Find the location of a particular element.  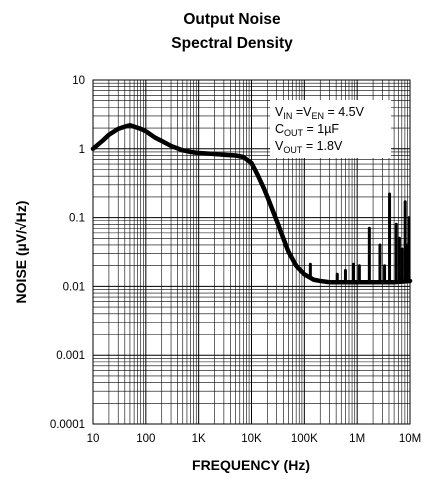

annotation-box-bg is located at coordinates (330, 129).